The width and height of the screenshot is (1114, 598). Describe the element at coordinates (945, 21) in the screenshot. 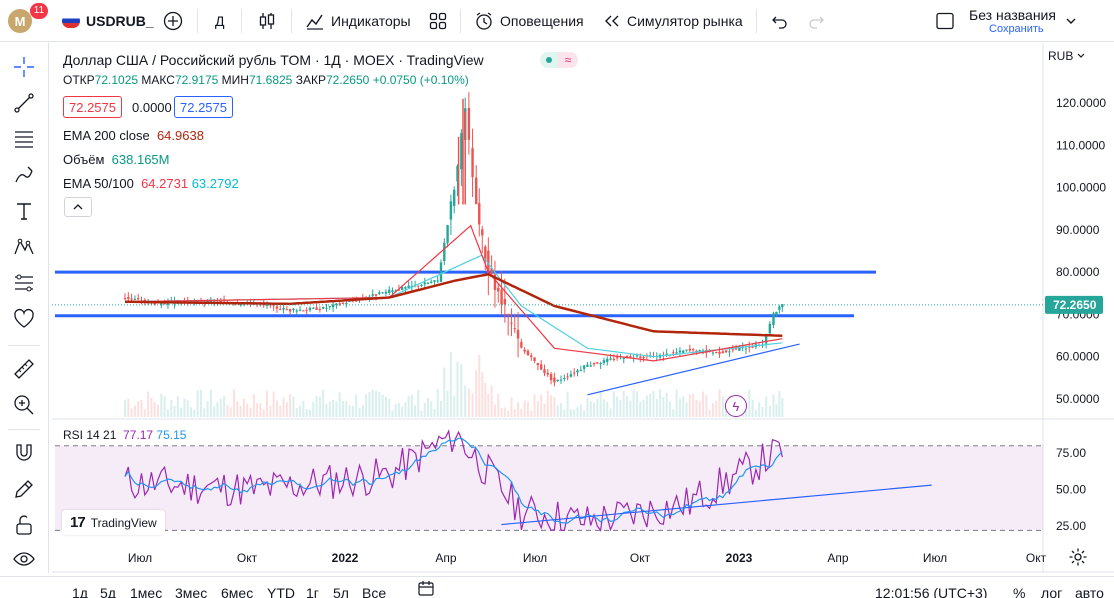

I see `layout-toggle` at that location.